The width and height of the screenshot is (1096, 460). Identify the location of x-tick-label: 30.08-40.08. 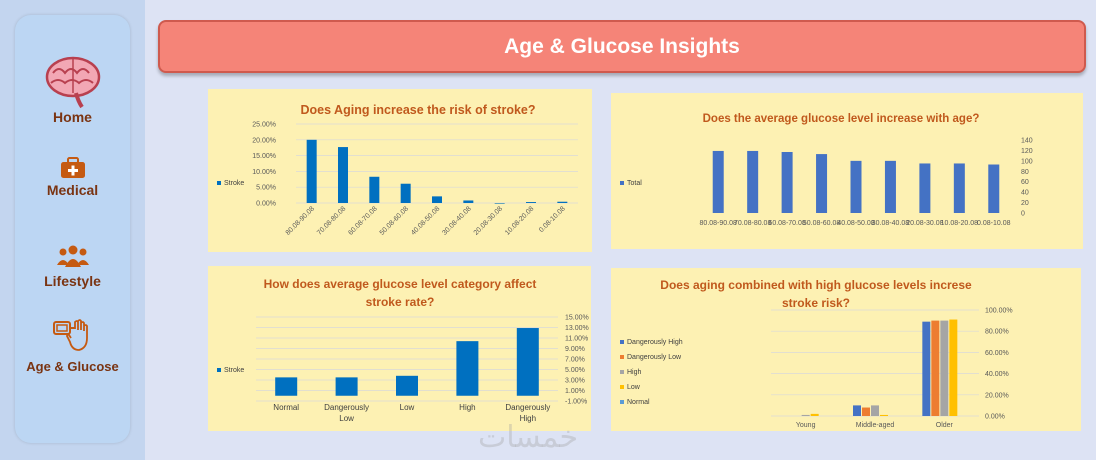
(890, 223).